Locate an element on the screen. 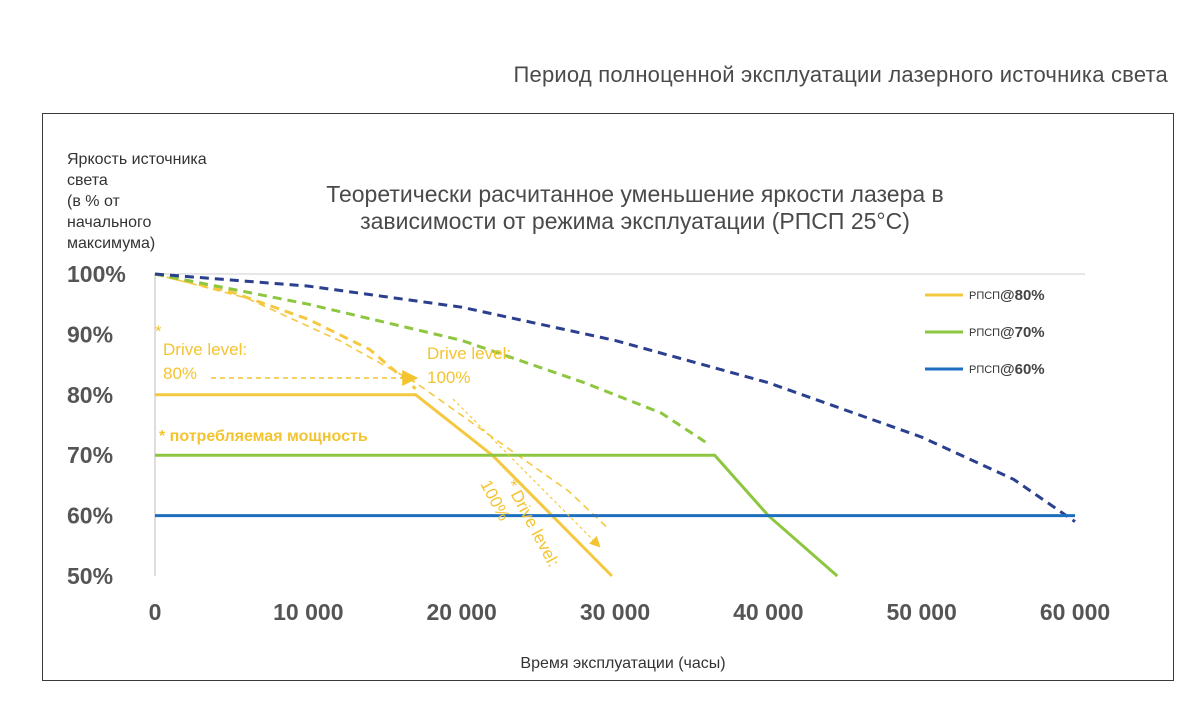  ylabel-line: максимума) is located at coordinates (111, 243).